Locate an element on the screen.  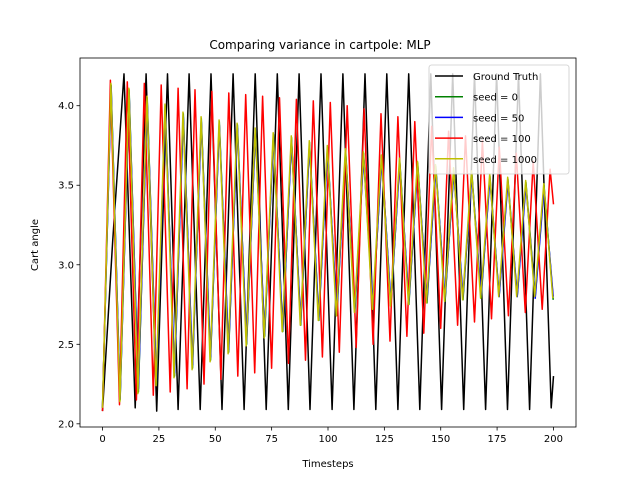
x-axis-label: Timesteps is located at coordinates (327, 464).